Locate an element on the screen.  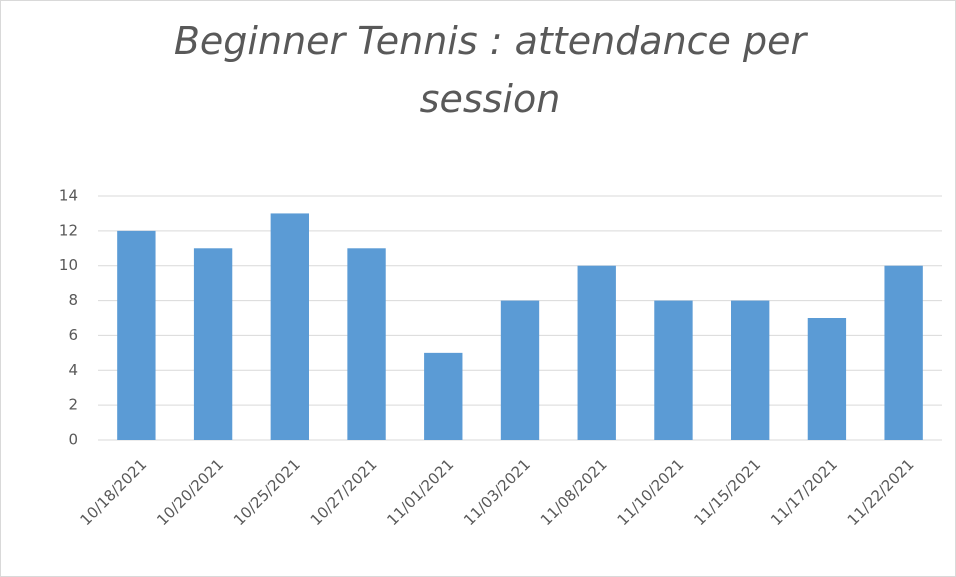
y-tick-label: 10 is located at coordinates (68, 265).